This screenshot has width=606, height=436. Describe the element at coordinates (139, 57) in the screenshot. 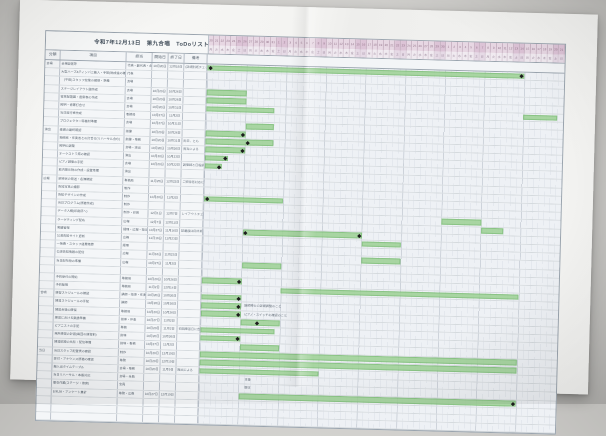

I see `column-header-owner: 担当` at that location.